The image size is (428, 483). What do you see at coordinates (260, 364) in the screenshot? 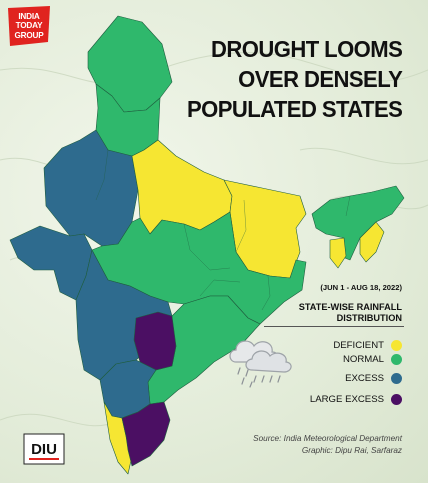
I see `rain-cloud-icon` at bounding box center [260, 364].